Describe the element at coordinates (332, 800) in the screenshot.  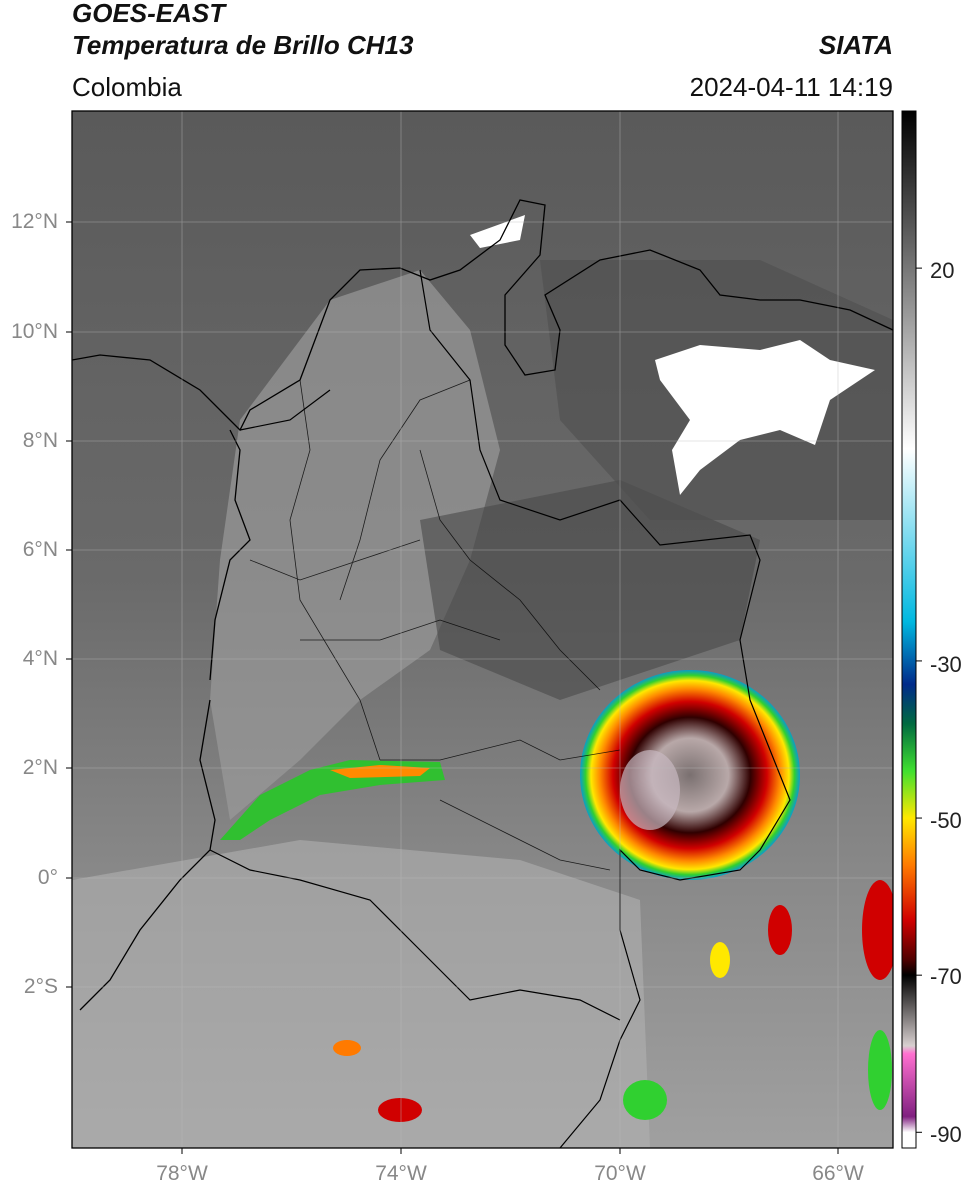
I see `convective-band` at that location.